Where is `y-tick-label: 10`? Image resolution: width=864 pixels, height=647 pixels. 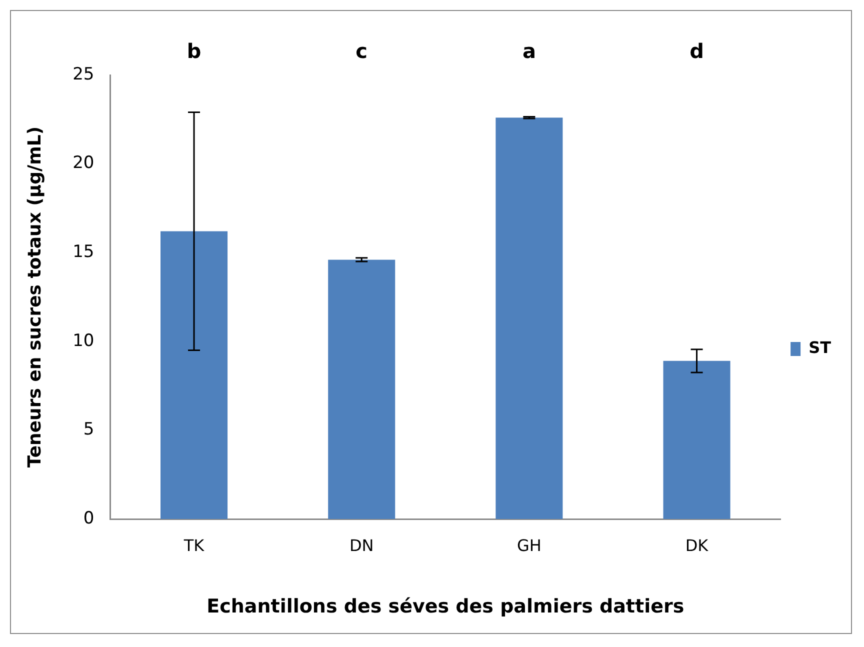 y-tick-label: 10 is located at coordinates (83, 340).